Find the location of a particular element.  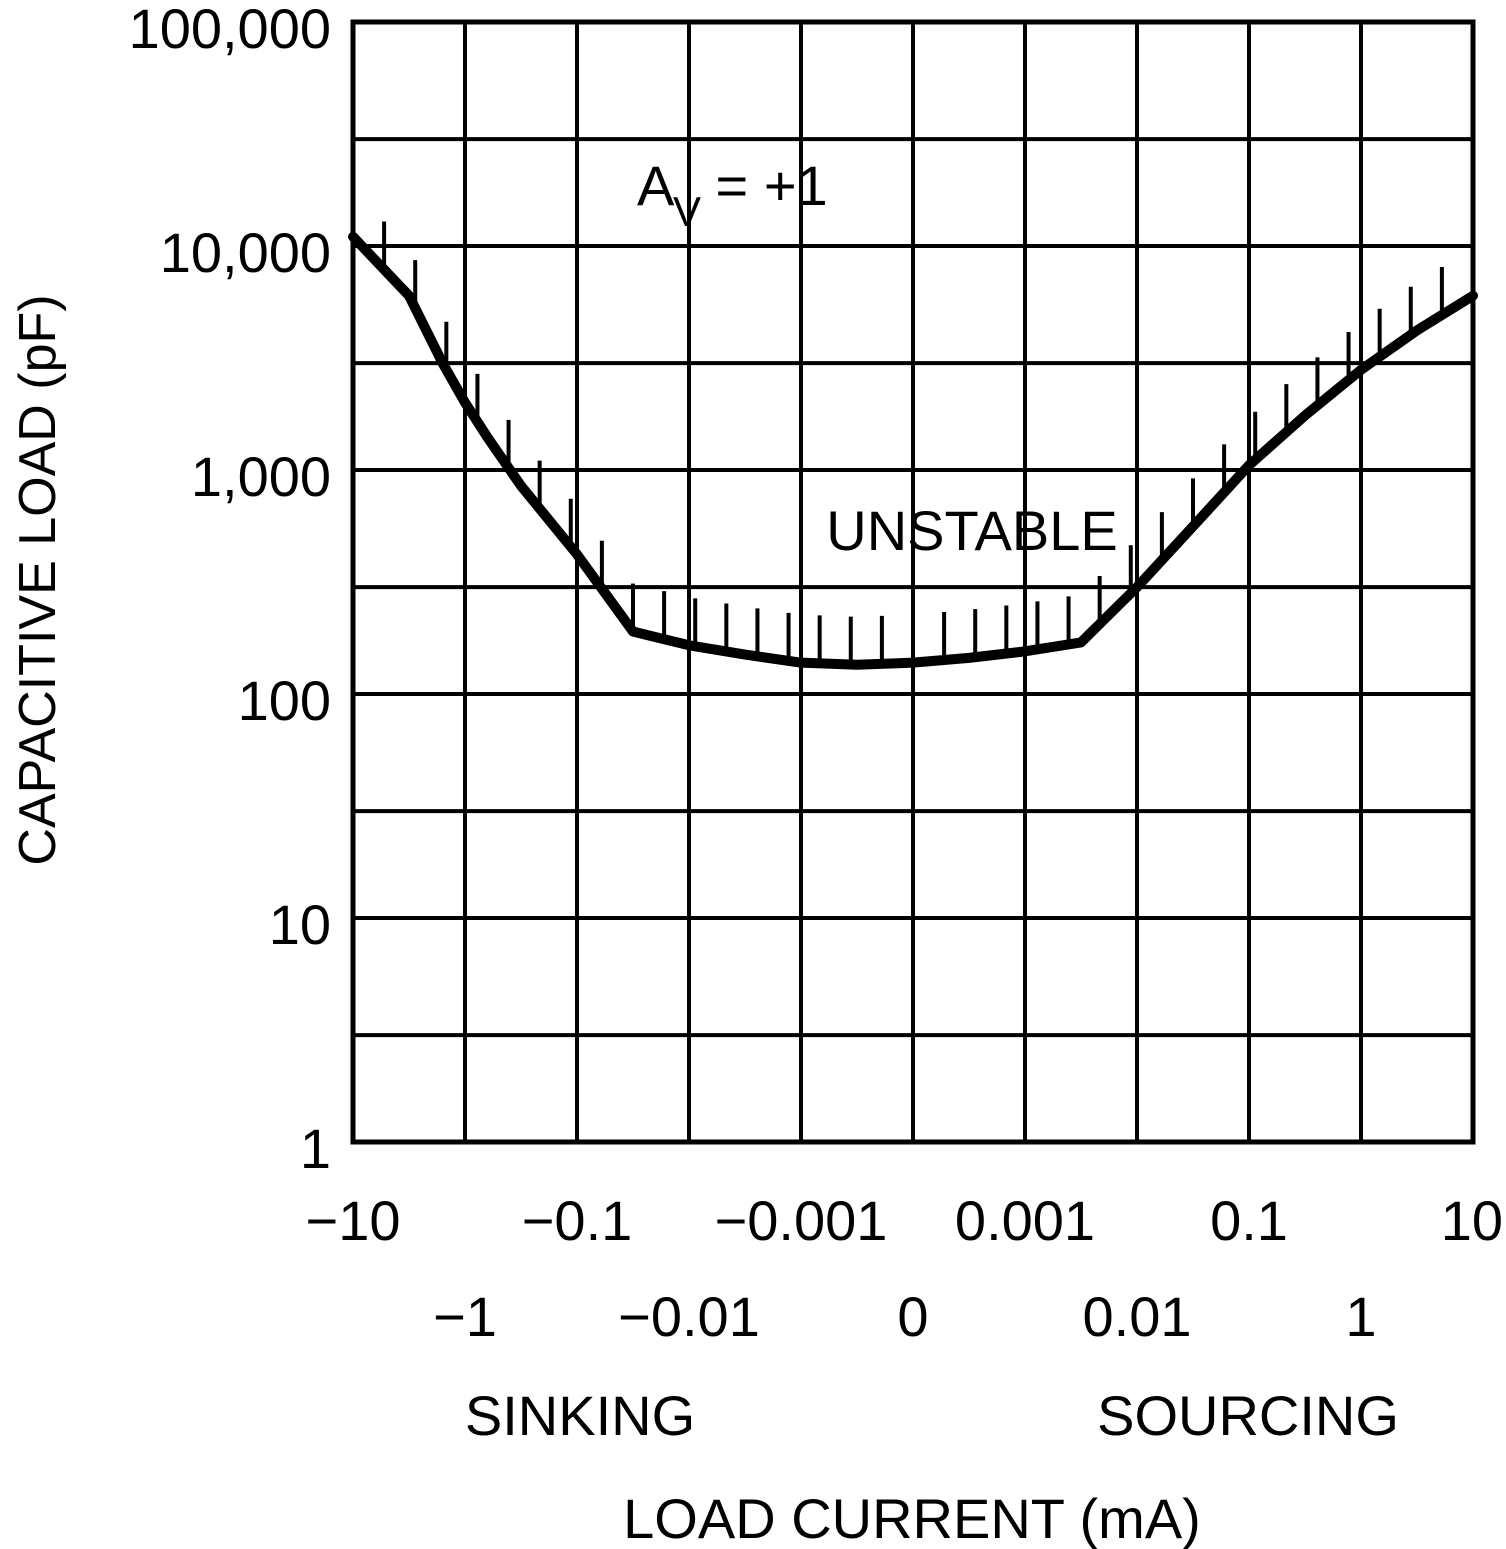

x-tick-label: −0.01 is located at coordinates (689, 1316).